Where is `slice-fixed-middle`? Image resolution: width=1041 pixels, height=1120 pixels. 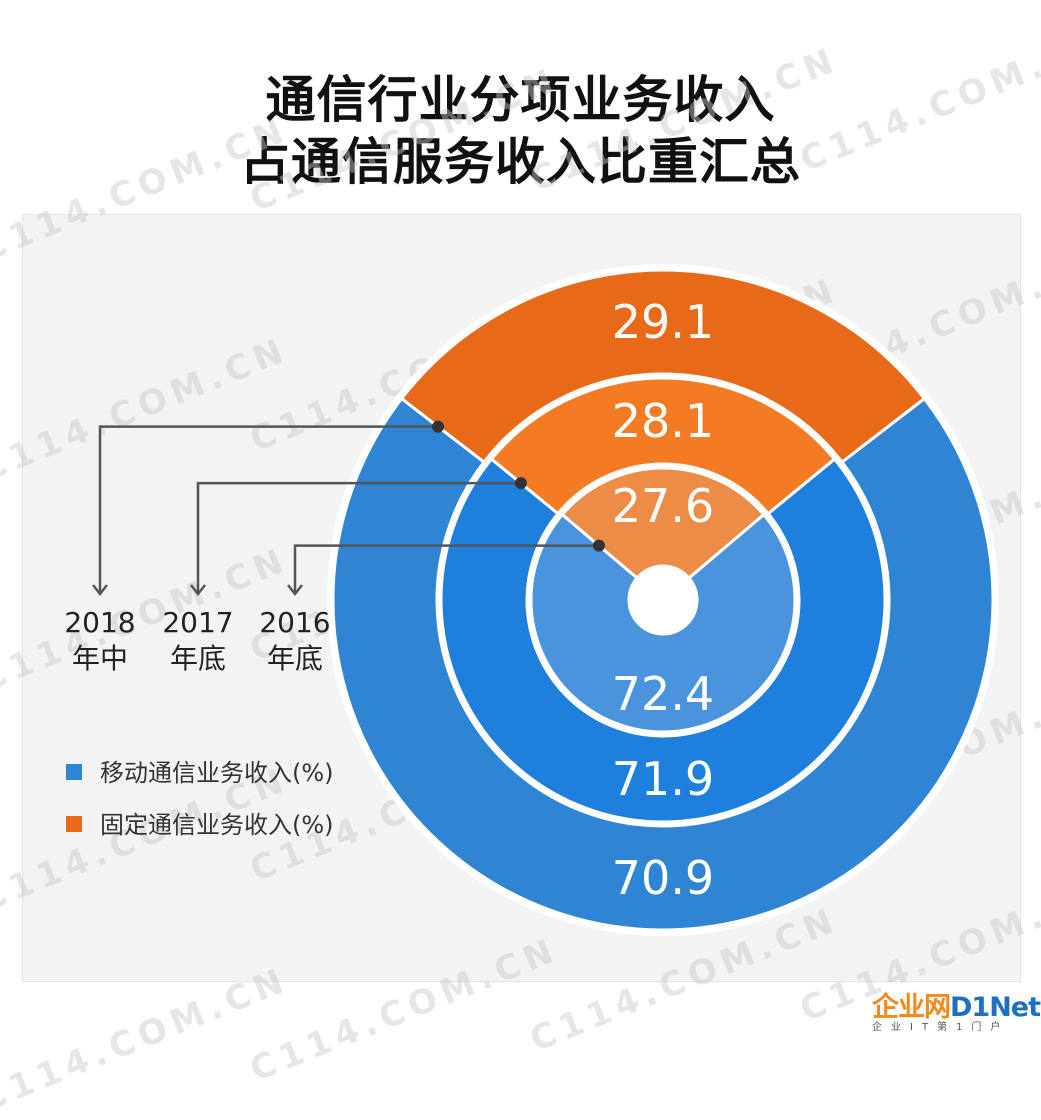
slice-fixed-middle is located at coordinates (663, 446).